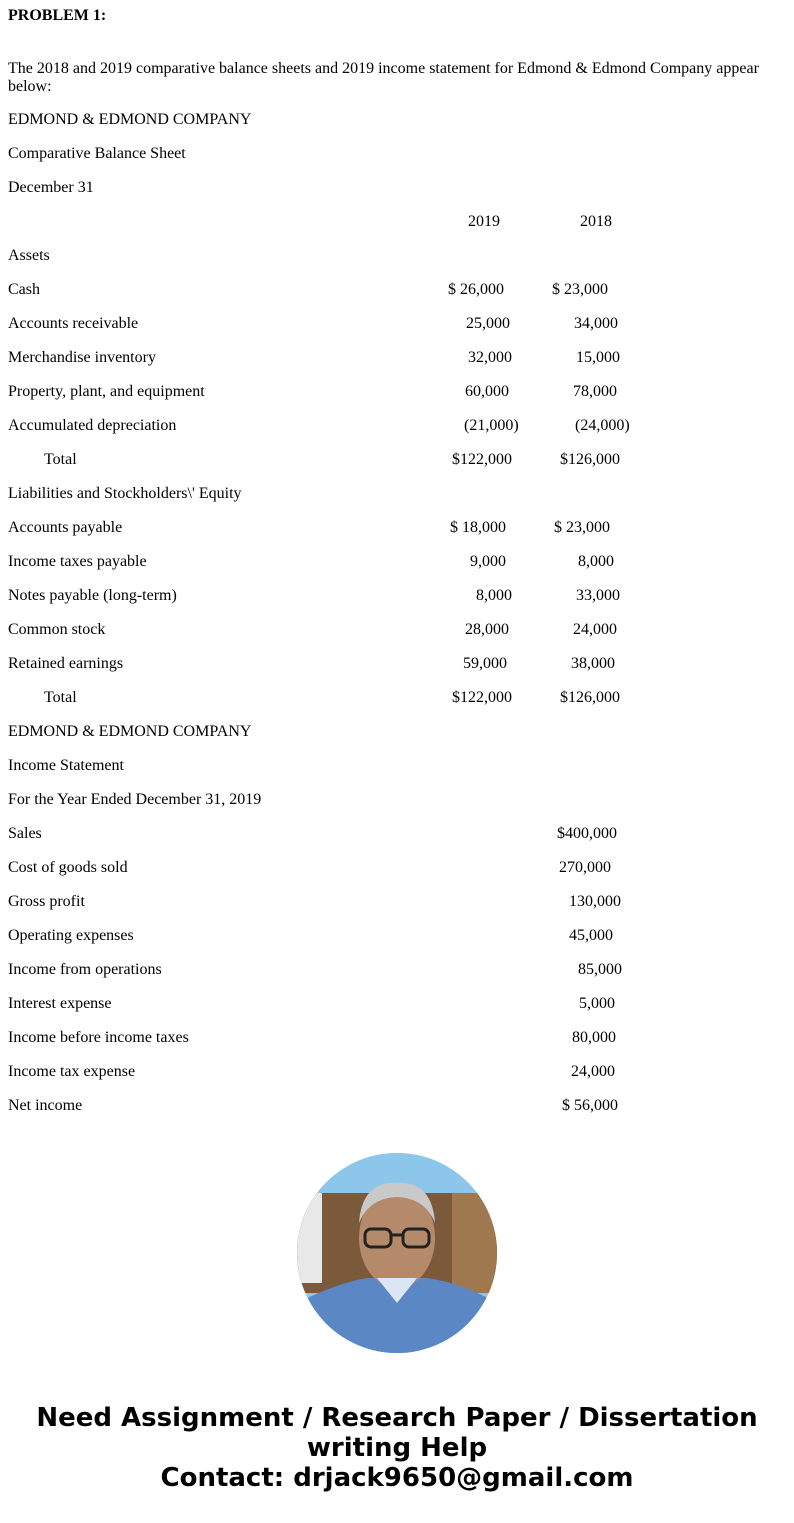  Describe the element at coordinates (97, 153) in the screenshot. I see `bs-title: Comparative Balance Sheet` at that location.